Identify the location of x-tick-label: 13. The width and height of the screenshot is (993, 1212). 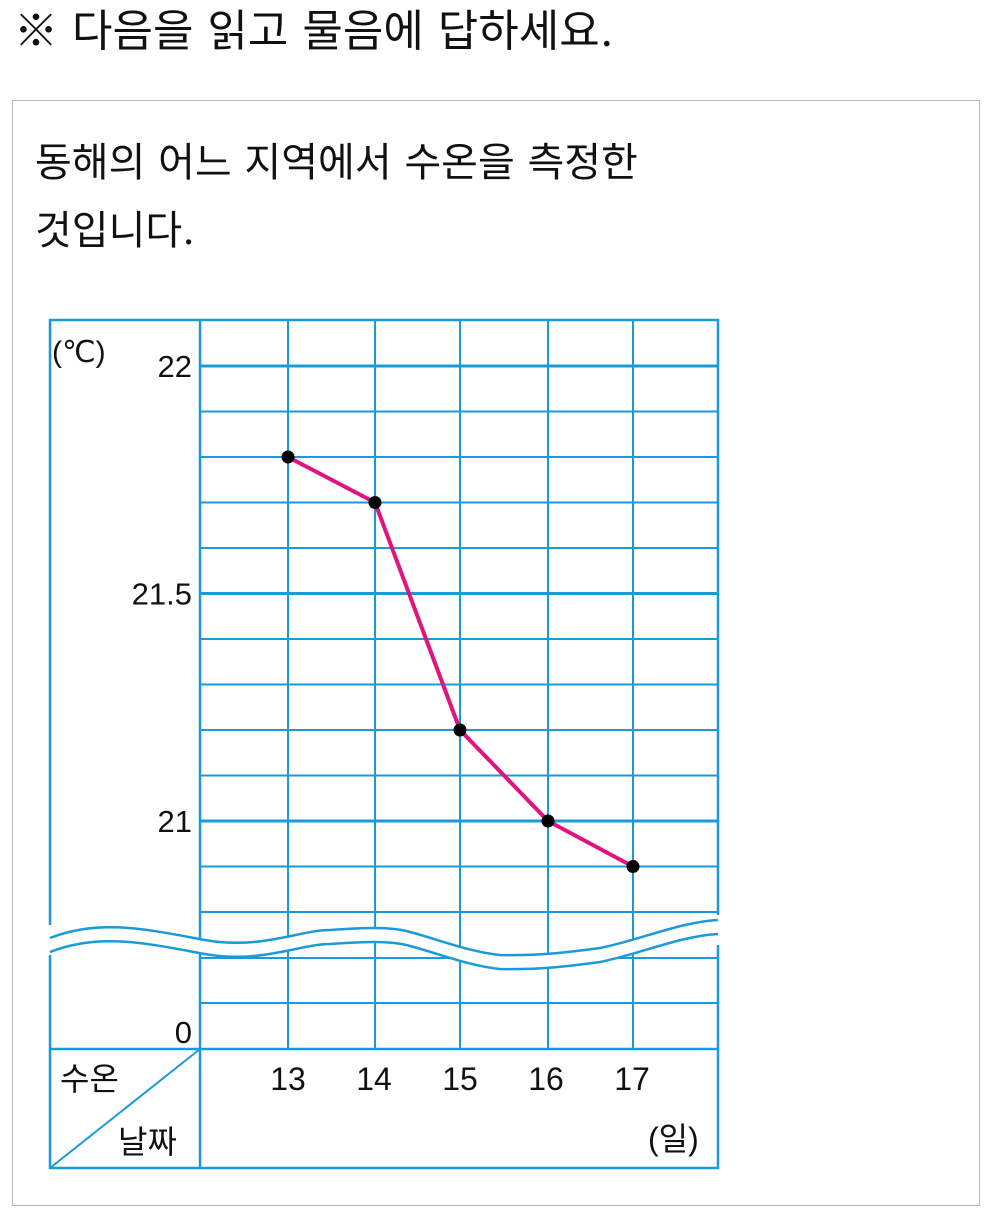
(288, 1079).